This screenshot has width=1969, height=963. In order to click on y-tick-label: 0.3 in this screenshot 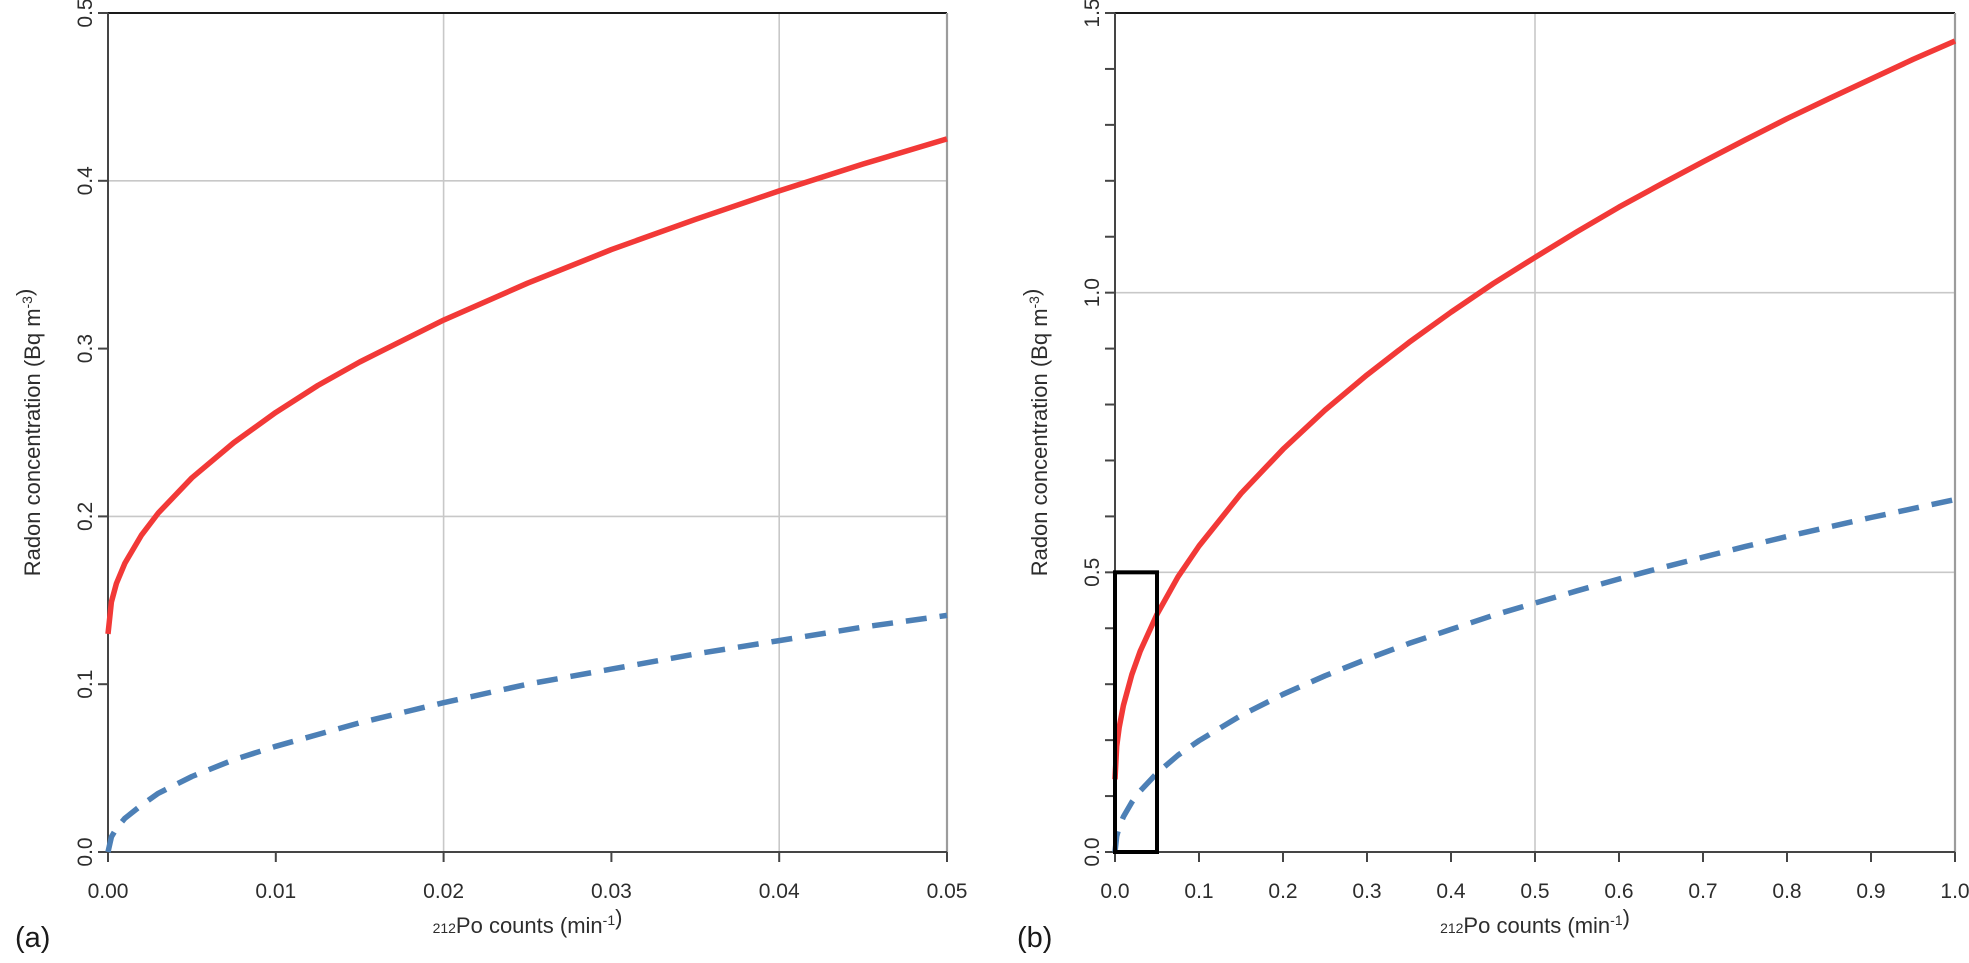, I will do `click(85, 348)`.